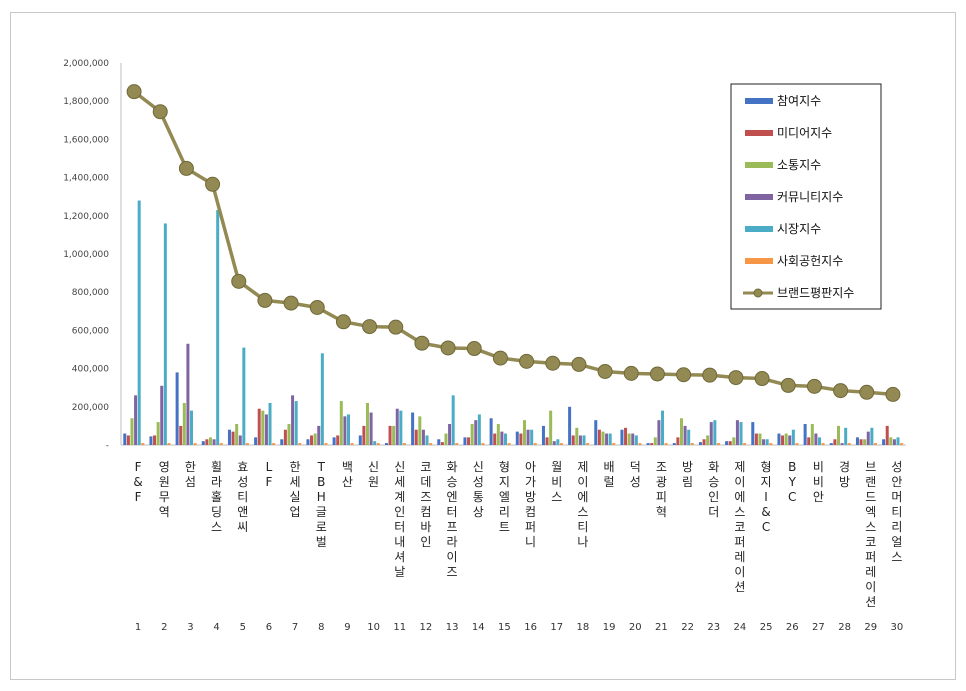 The width and height of the screenshot is (966, 691). What do you see at coordinates (810, 197) in the screenshot?
I see `legend-label: 커뮤니티지수` at bounding box center [810, 197].